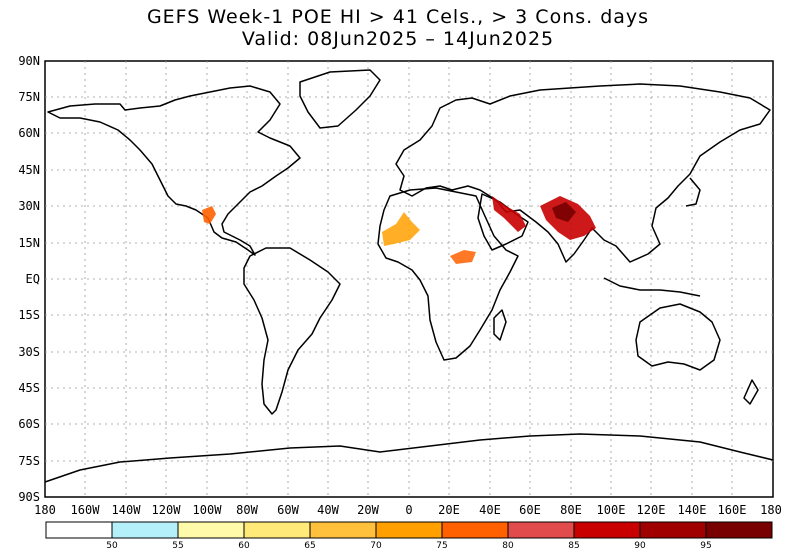 The height and width of the screenshot is (560, 796). What do you see at coordinates (167, 510) in the screenshot?
I see `lon-label: 120W` at bounding box center [167, 510].